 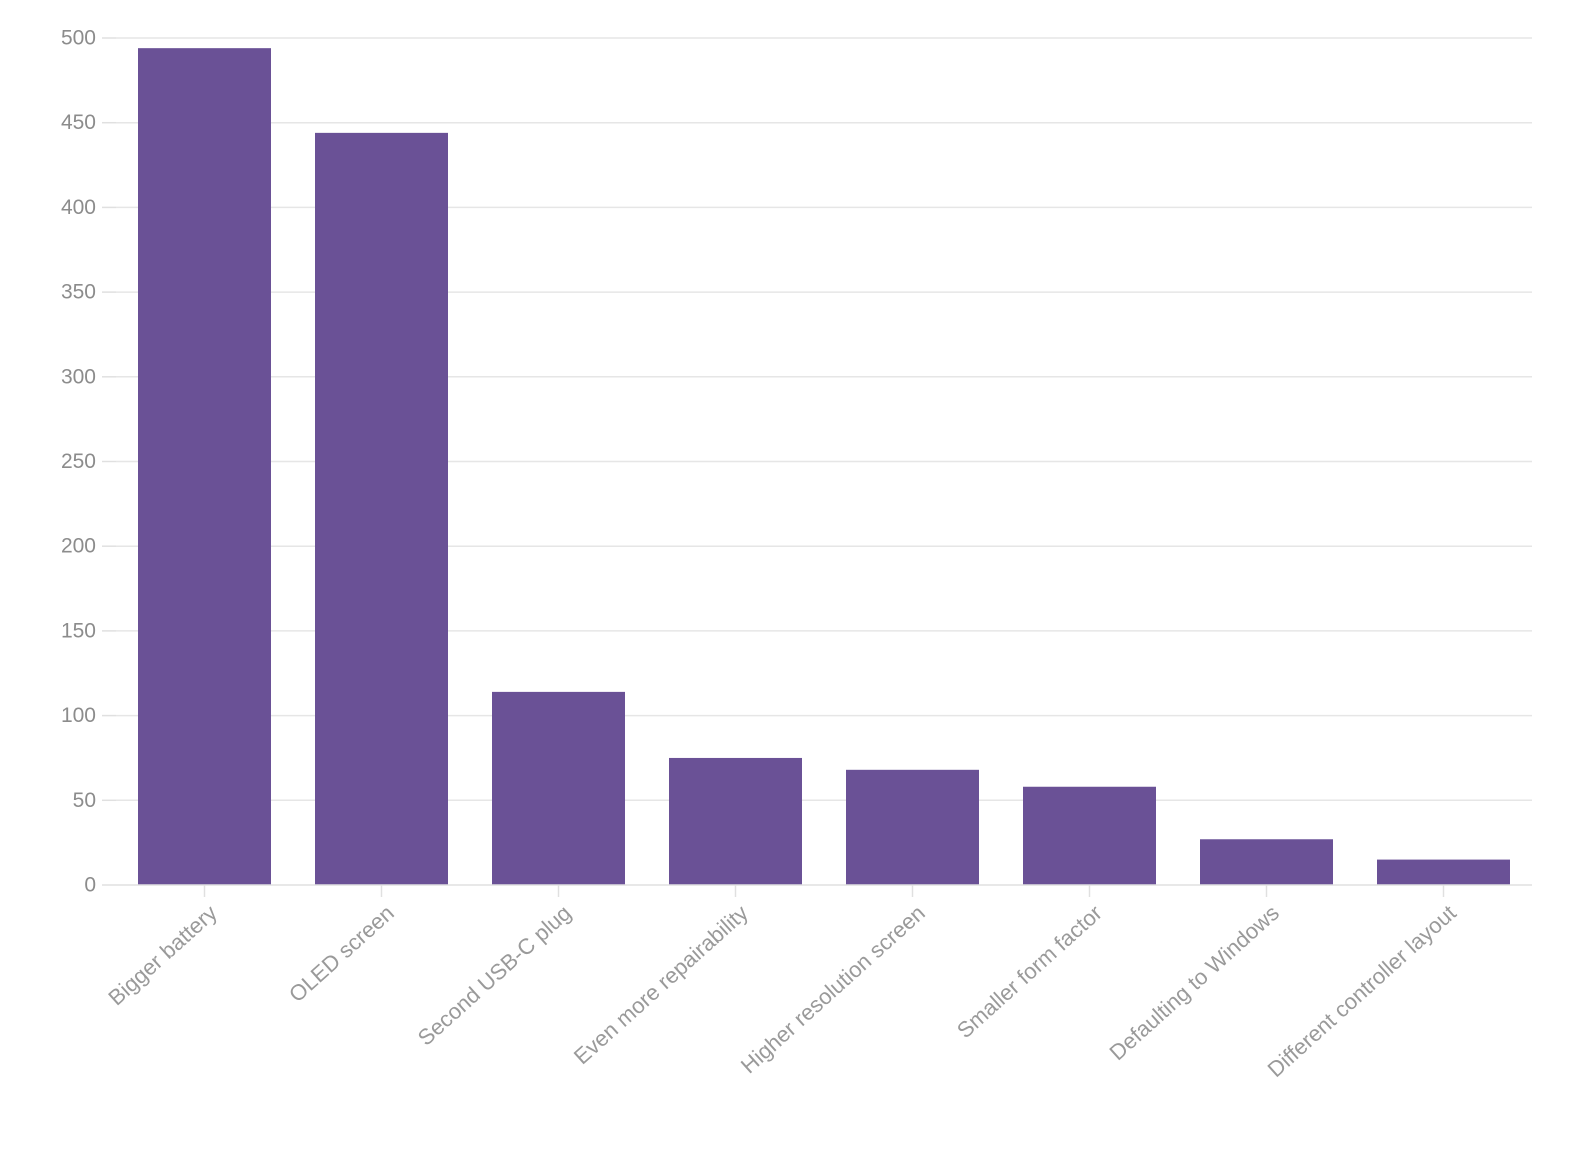 What do you see at coordinates (1362, 991) in the screenshot?
I see `x-tick-label: Different controller layout` at bounding box center [1362, 991].